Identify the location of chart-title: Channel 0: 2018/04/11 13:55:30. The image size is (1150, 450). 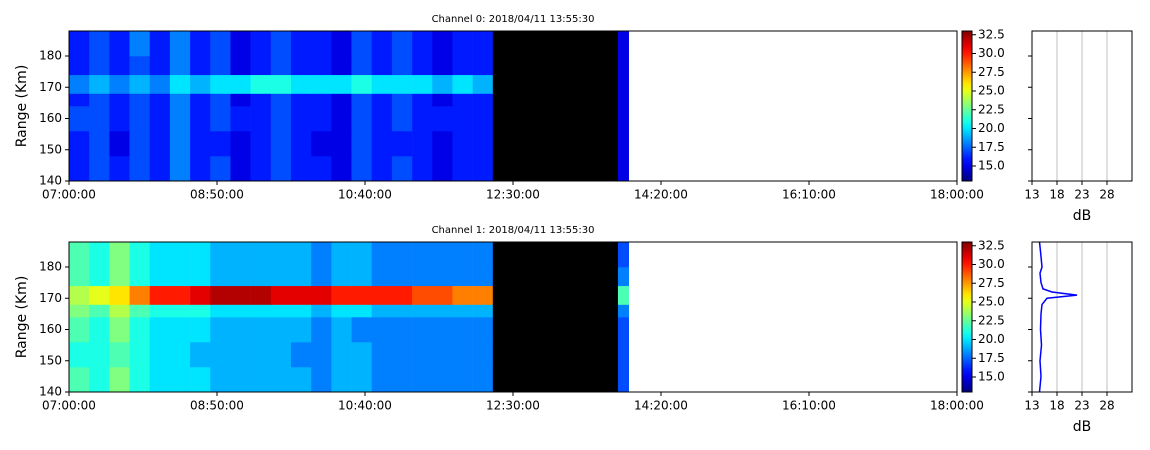
(513, 19).